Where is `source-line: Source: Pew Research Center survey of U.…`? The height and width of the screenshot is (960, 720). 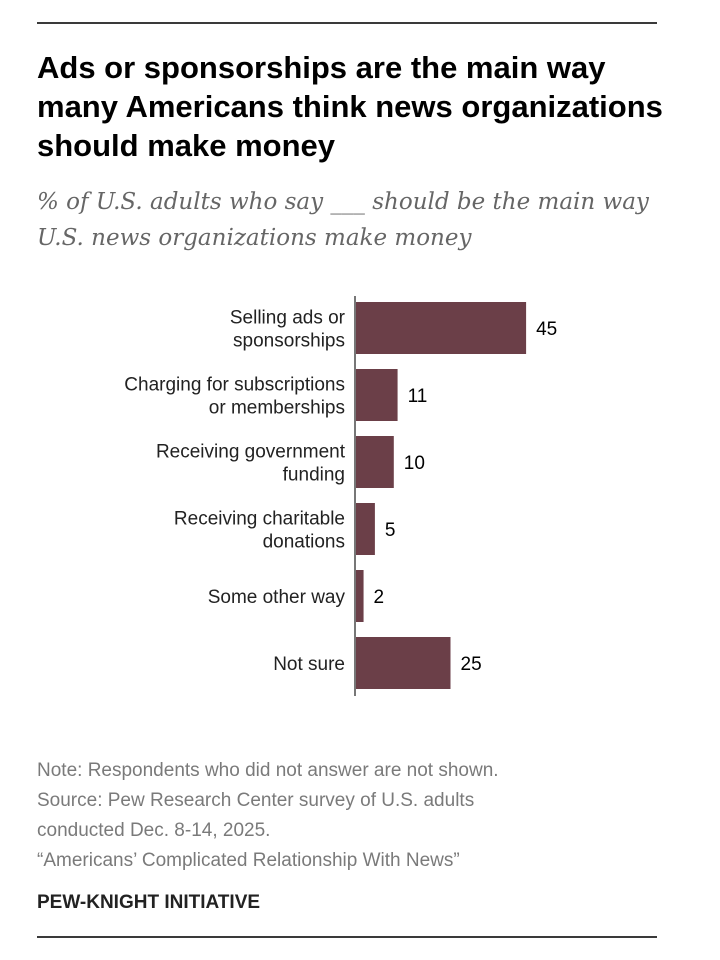
source-line: Source: Pew Research Center survey of U.… is located at coordinates (256, 800).